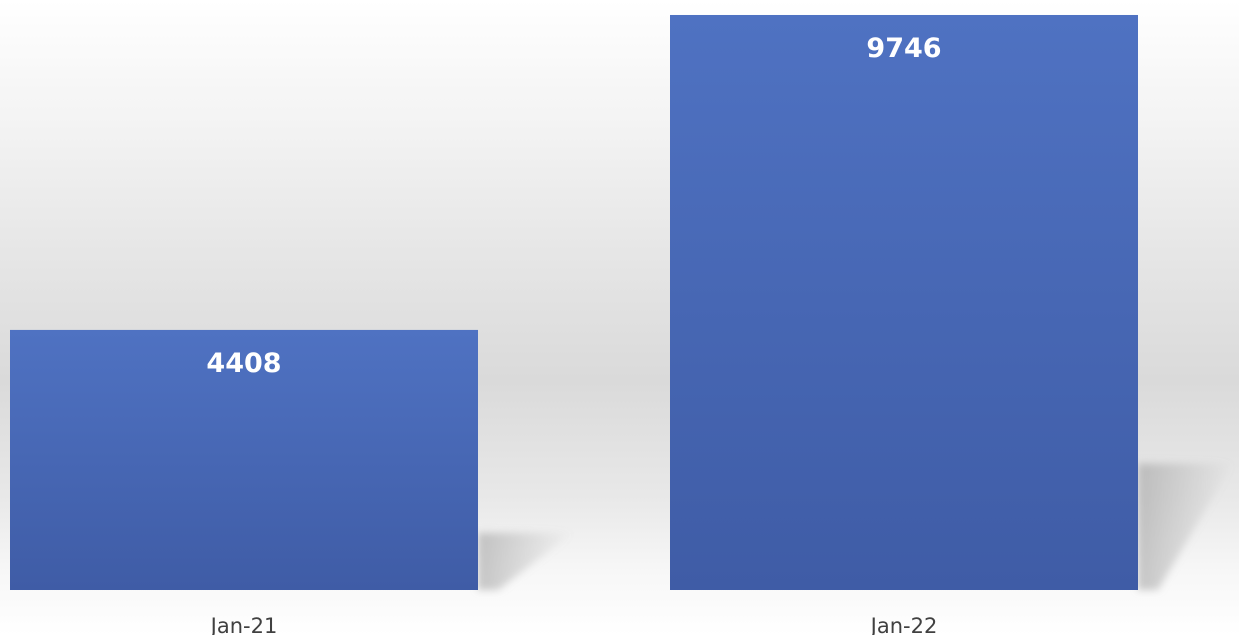 The height and width of the screenshot is (635, 1239). I want to click on x-tick-label: Jan-22, so click(903, 624).